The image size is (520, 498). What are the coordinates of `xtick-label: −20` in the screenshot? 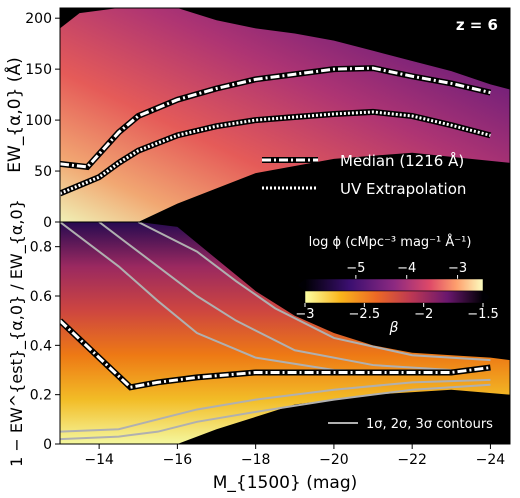 It's located at (334, 460).